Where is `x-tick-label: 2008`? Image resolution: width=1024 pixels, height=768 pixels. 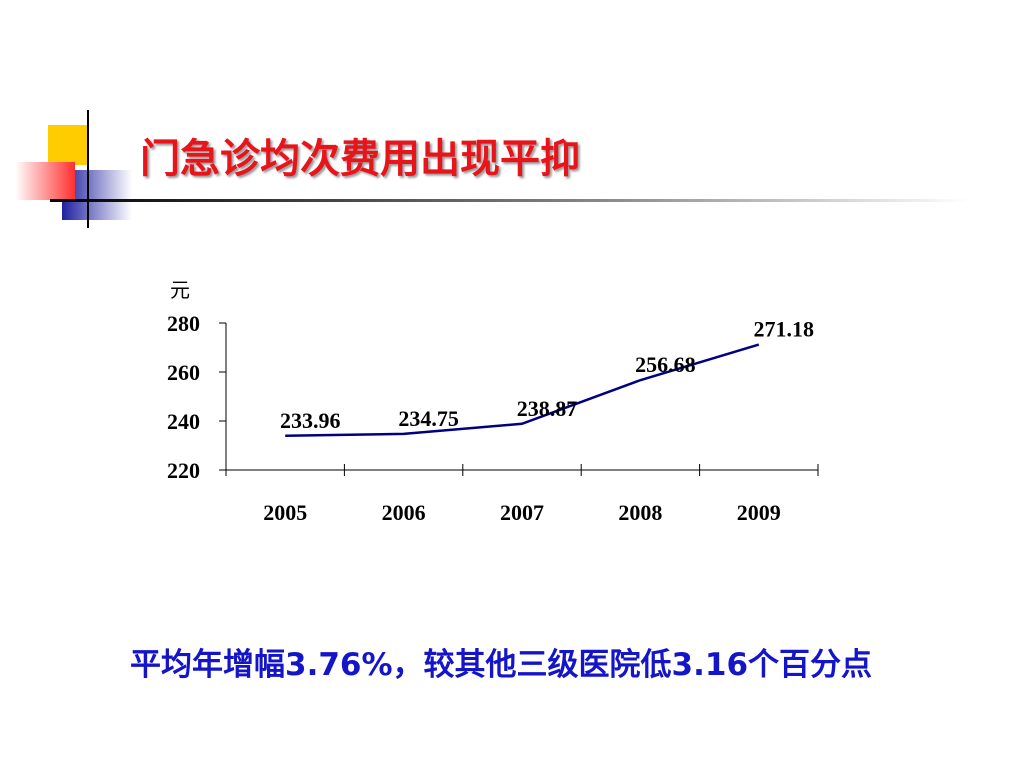
x-tick-label: 2008 is located at coordinates (640, 512).